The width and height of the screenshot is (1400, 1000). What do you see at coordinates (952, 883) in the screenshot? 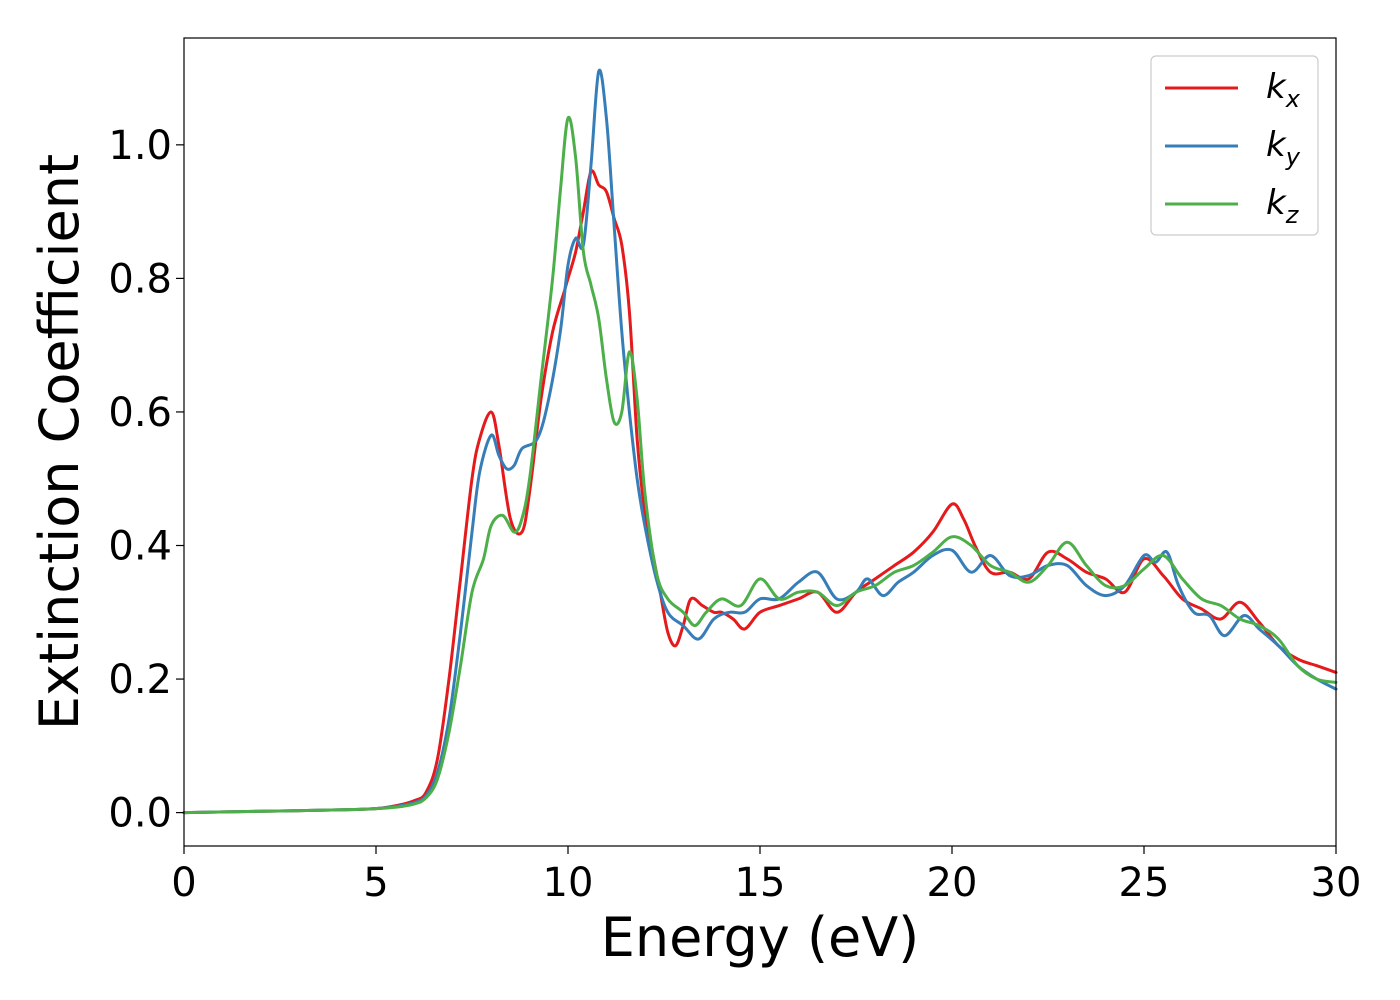
I see `x-tick-label: 20` at bounding box center [952, 883].